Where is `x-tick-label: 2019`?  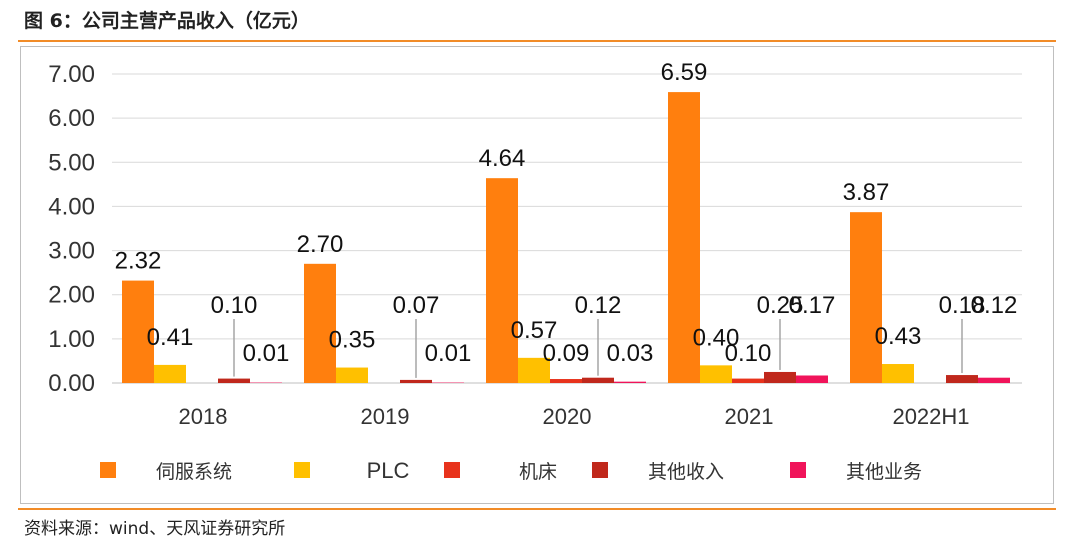
x-tick-label: 2019 is located at coordinates (385, 416).